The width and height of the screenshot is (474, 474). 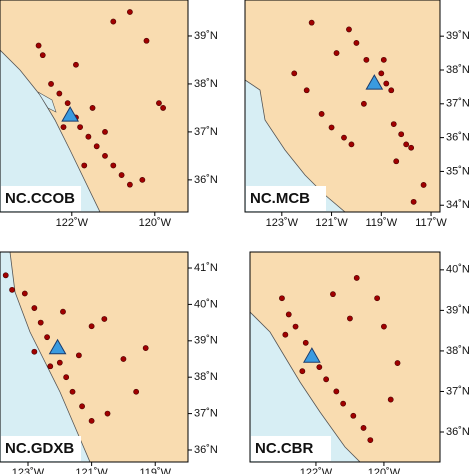 I want to click on station-label: NC.CCOB, so click(x=40, y=198).